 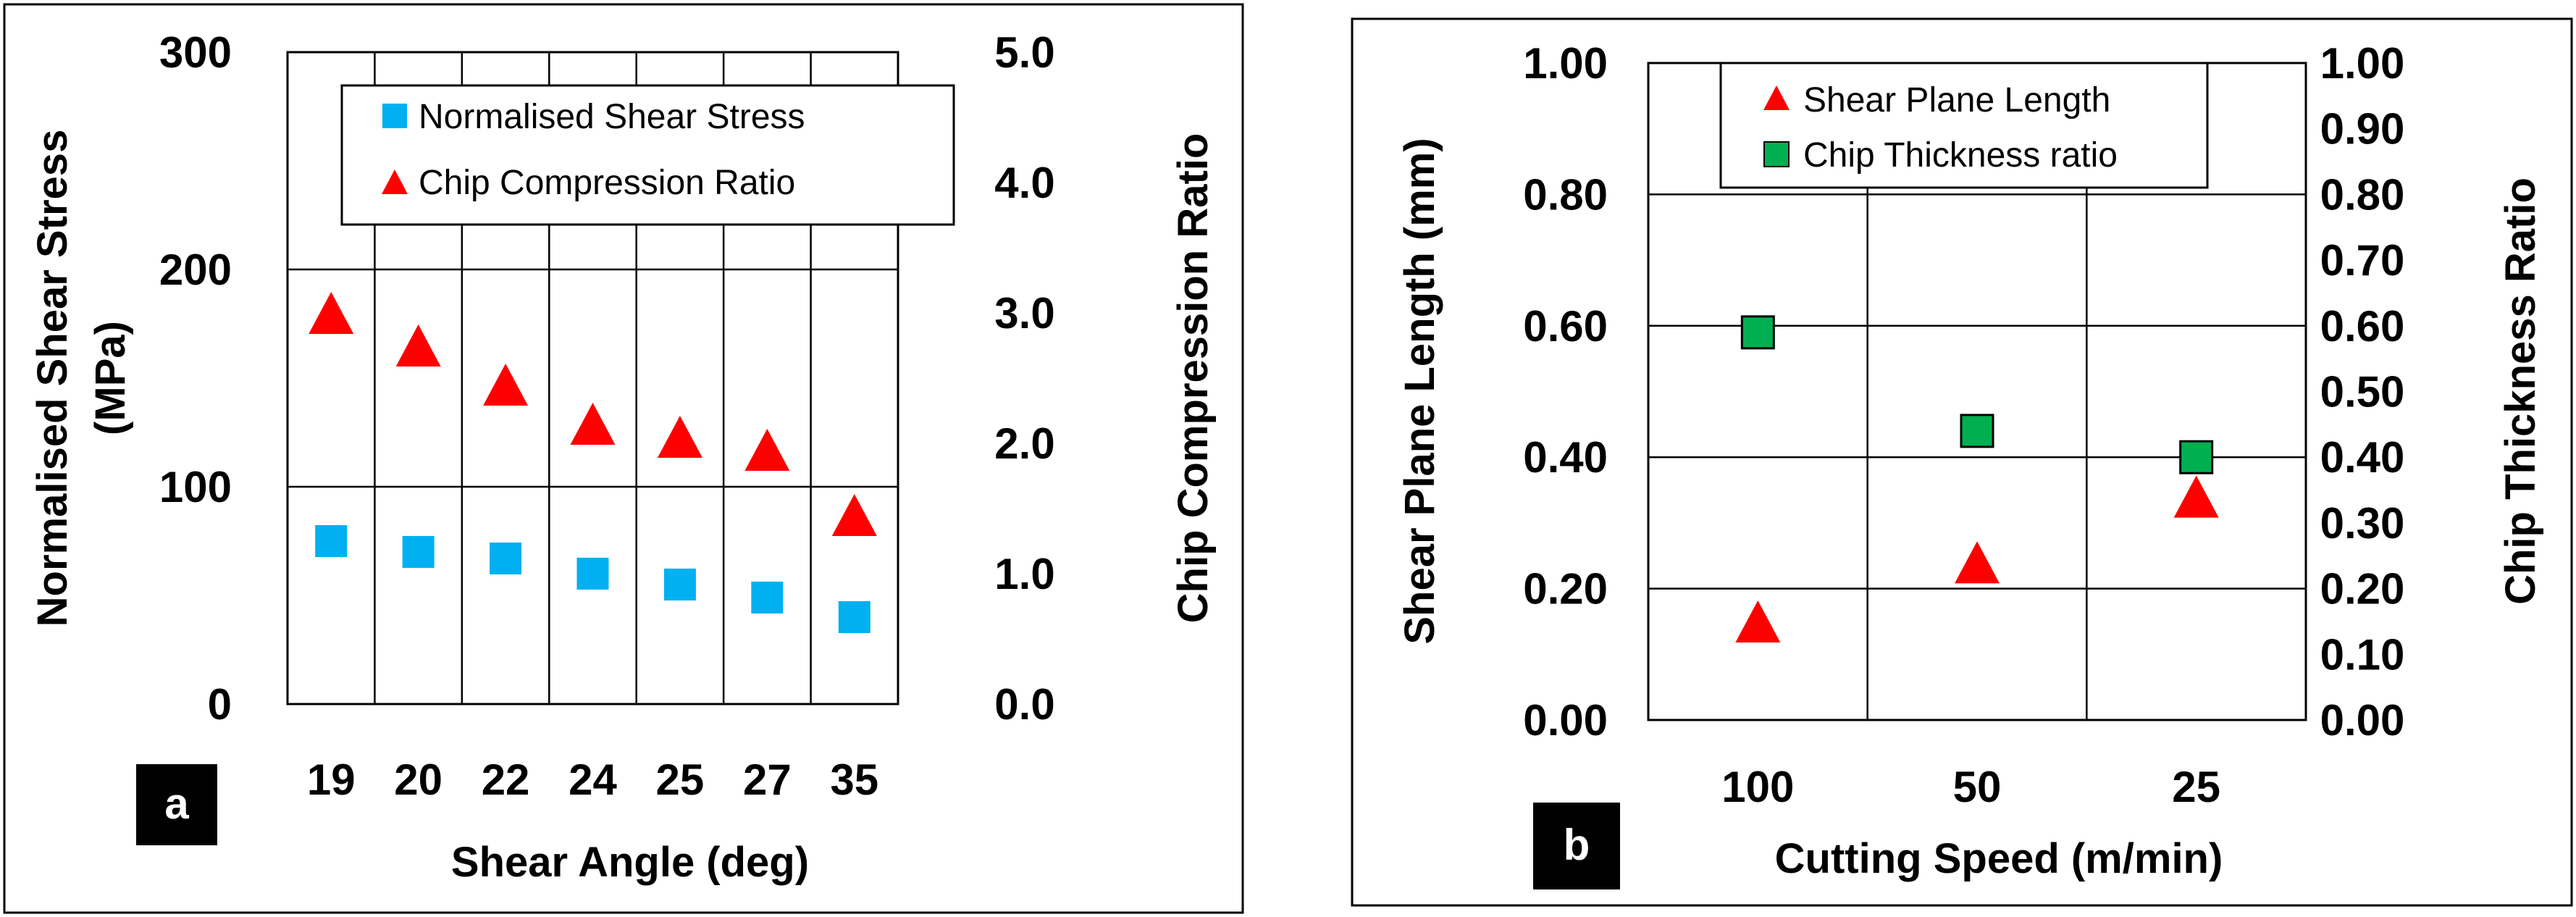 I want to click on panel-b-data-marks, so click(x=1977, y=478).